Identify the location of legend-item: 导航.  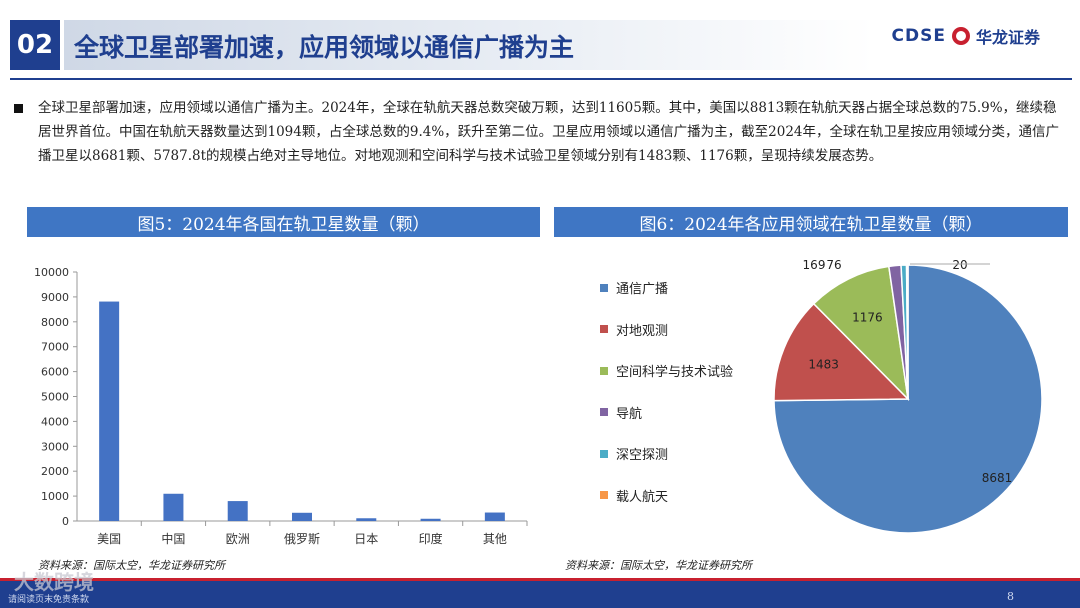
(621, 412).